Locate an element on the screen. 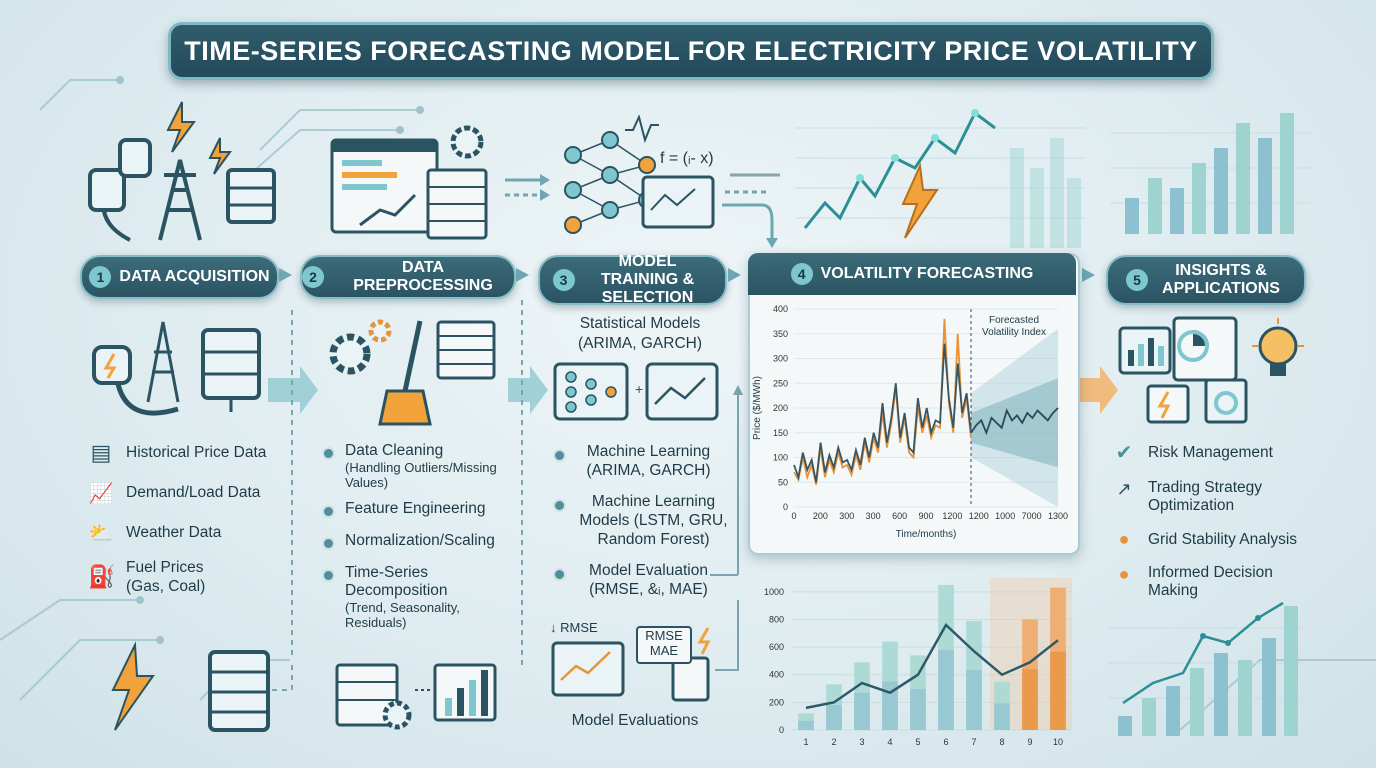 Image resolution: width=1376 pixels, height=768 pixels. trend-icon: ↗ is located at coordinates (1124, 489).